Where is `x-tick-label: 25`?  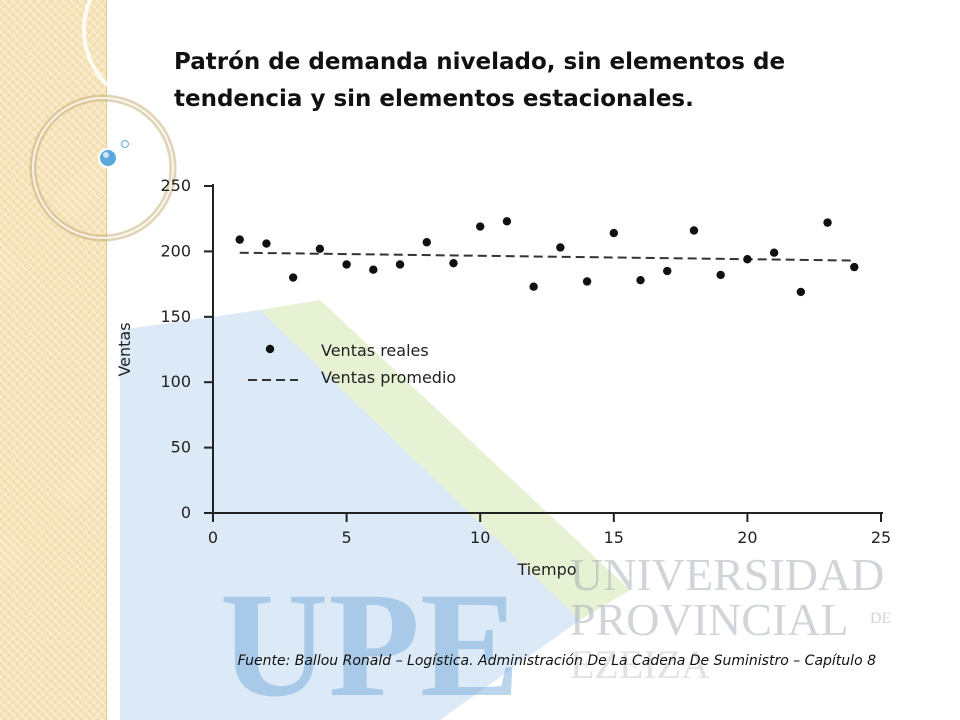
x-tick-label: 25 is located at coordinates (881, 537).